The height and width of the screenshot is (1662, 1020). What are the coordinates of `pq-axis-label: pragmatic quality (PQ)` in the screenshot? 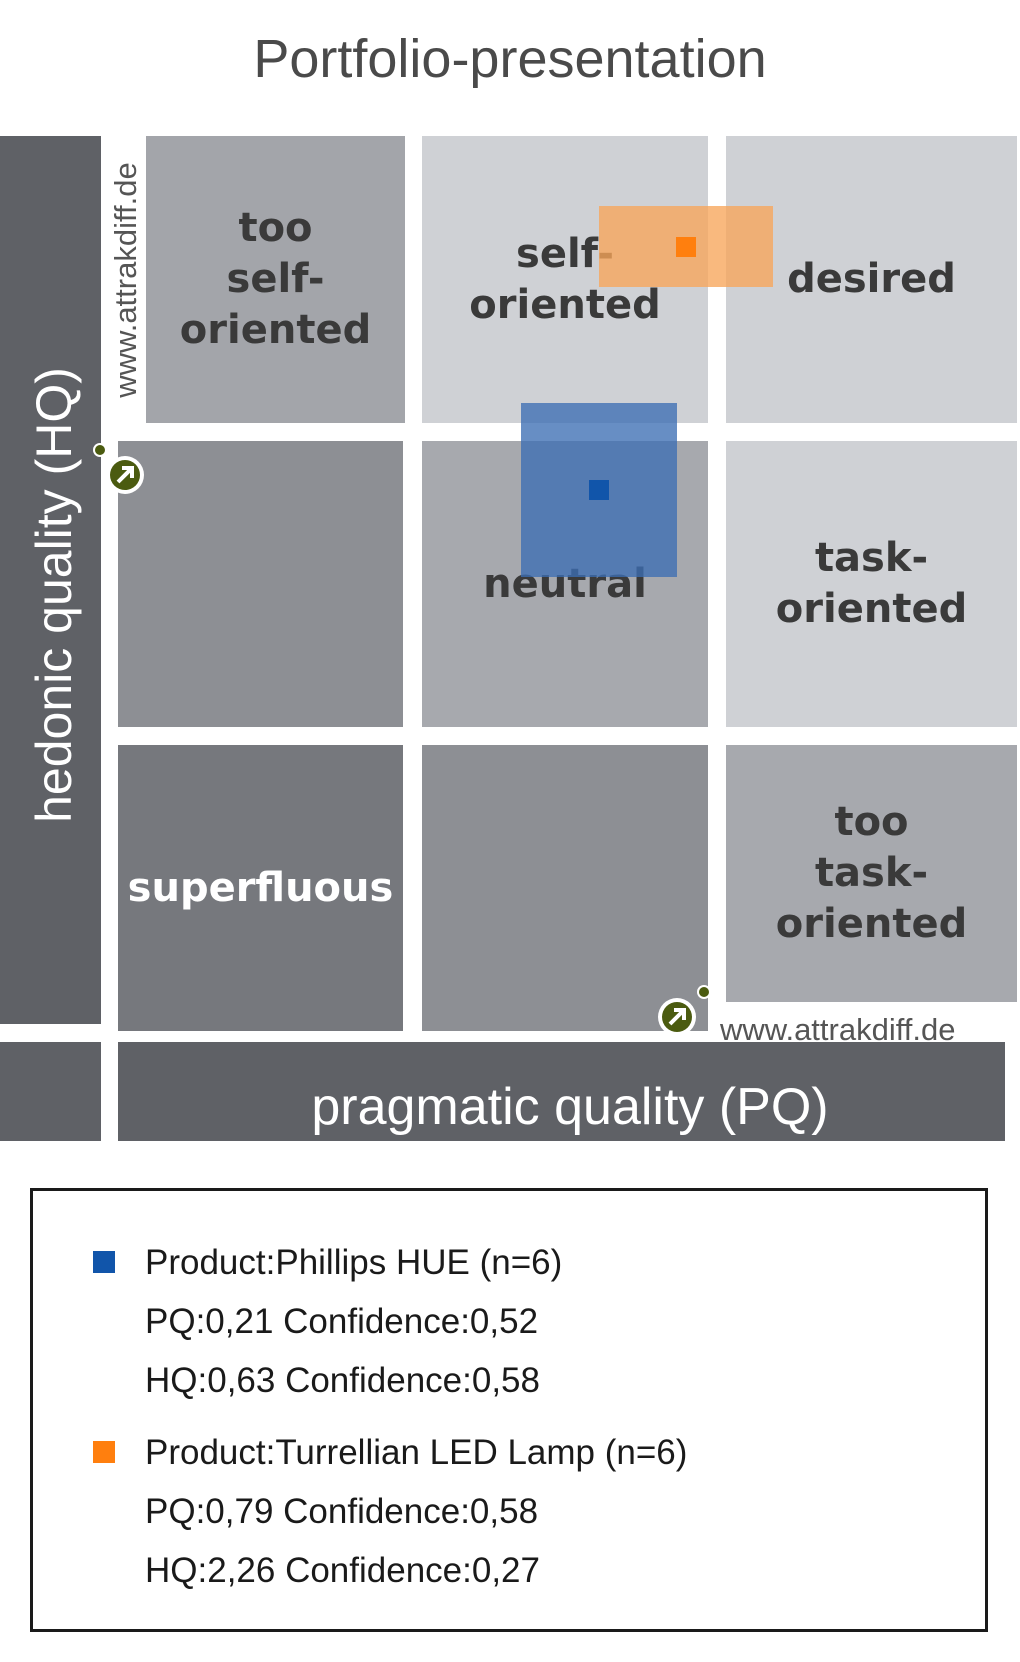 It's located at (570, 1107).